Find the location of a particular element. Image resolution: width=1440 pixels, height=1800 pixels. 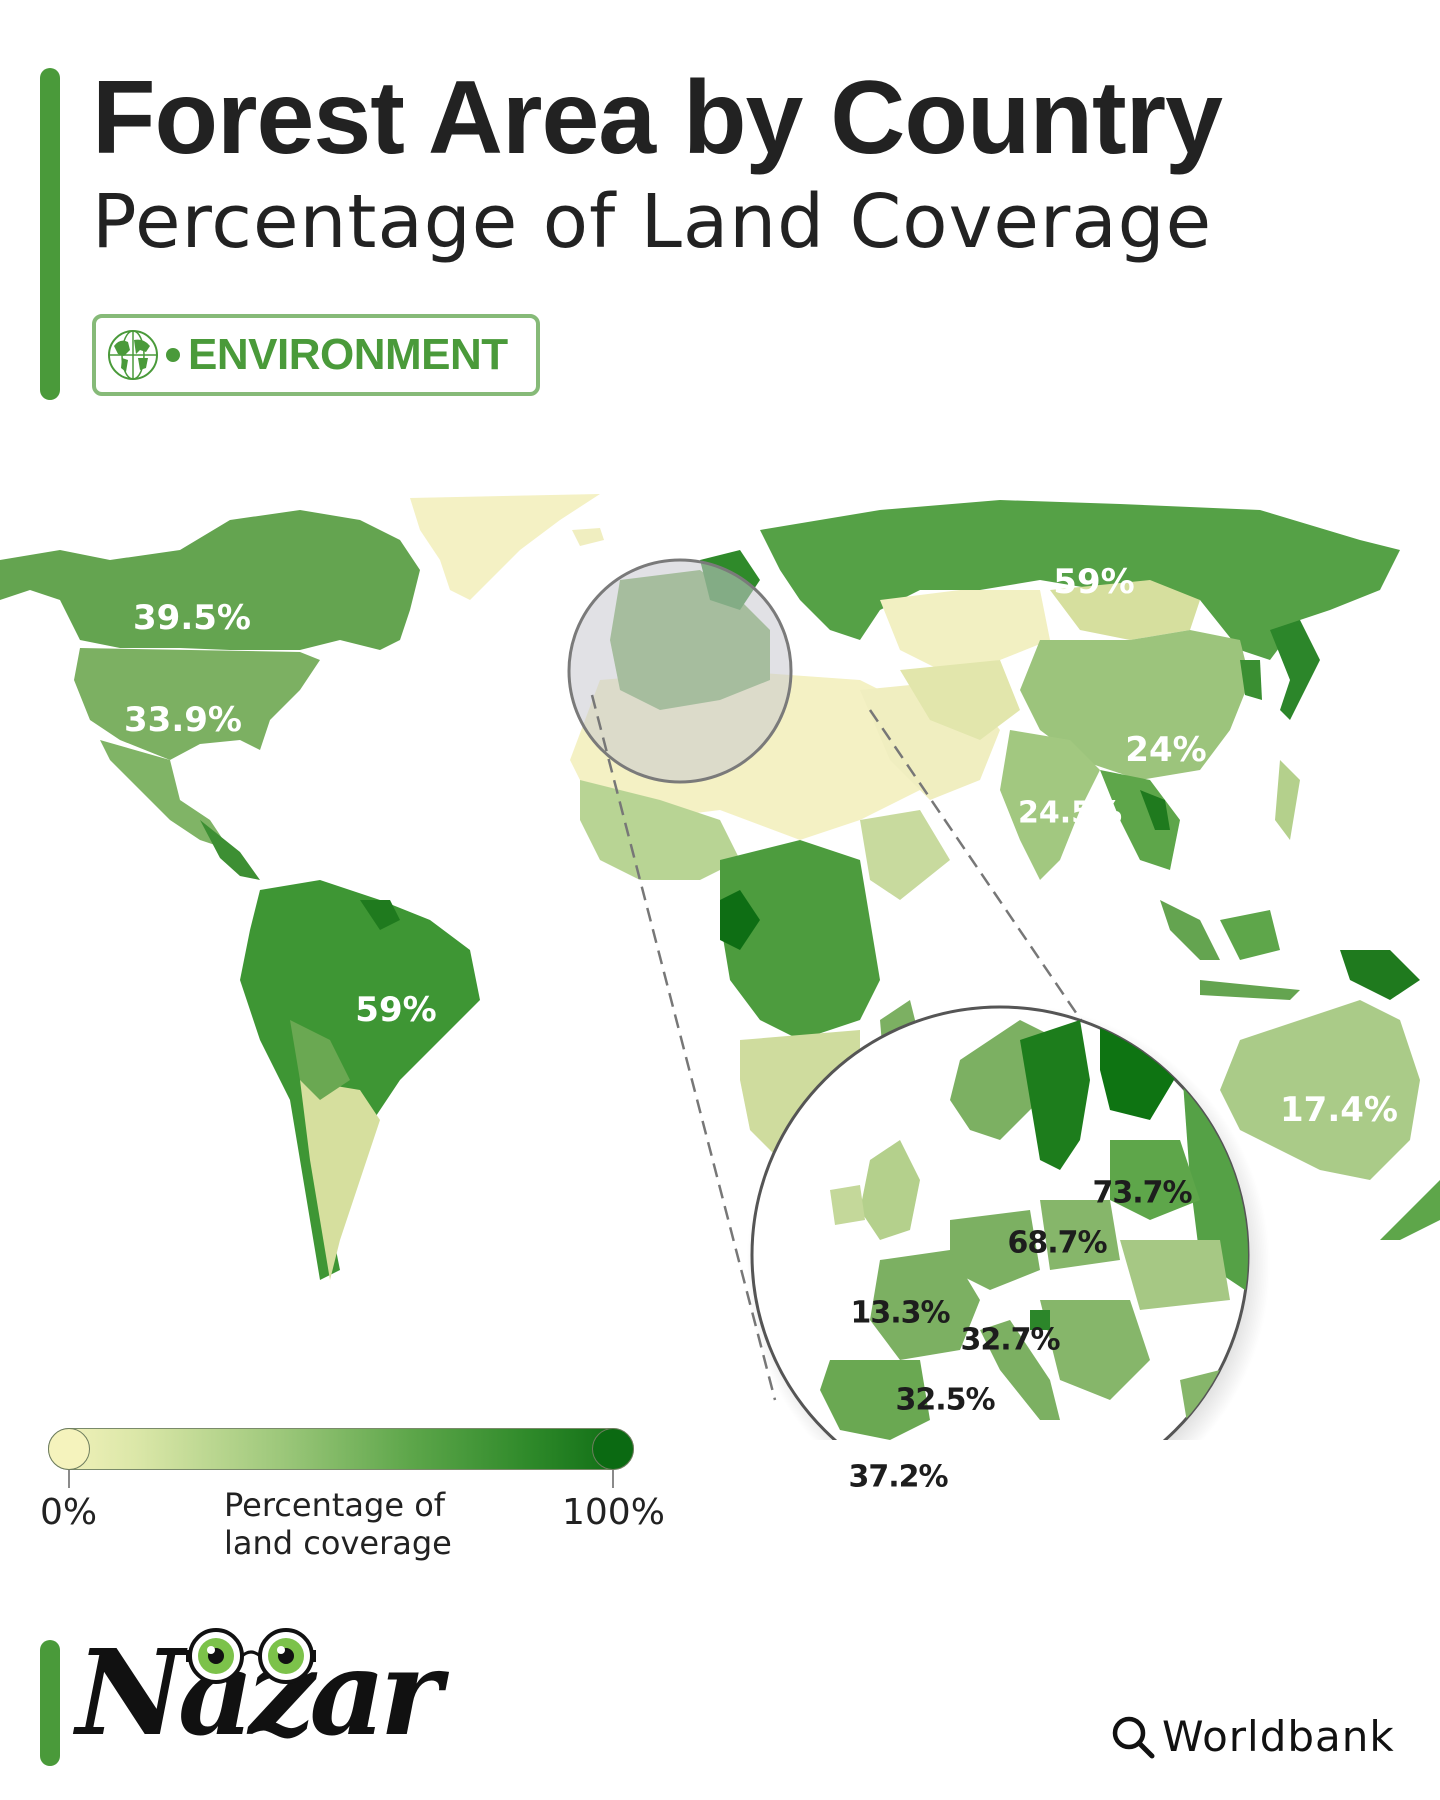

southern-africa is located at coordinates (800, 1095).